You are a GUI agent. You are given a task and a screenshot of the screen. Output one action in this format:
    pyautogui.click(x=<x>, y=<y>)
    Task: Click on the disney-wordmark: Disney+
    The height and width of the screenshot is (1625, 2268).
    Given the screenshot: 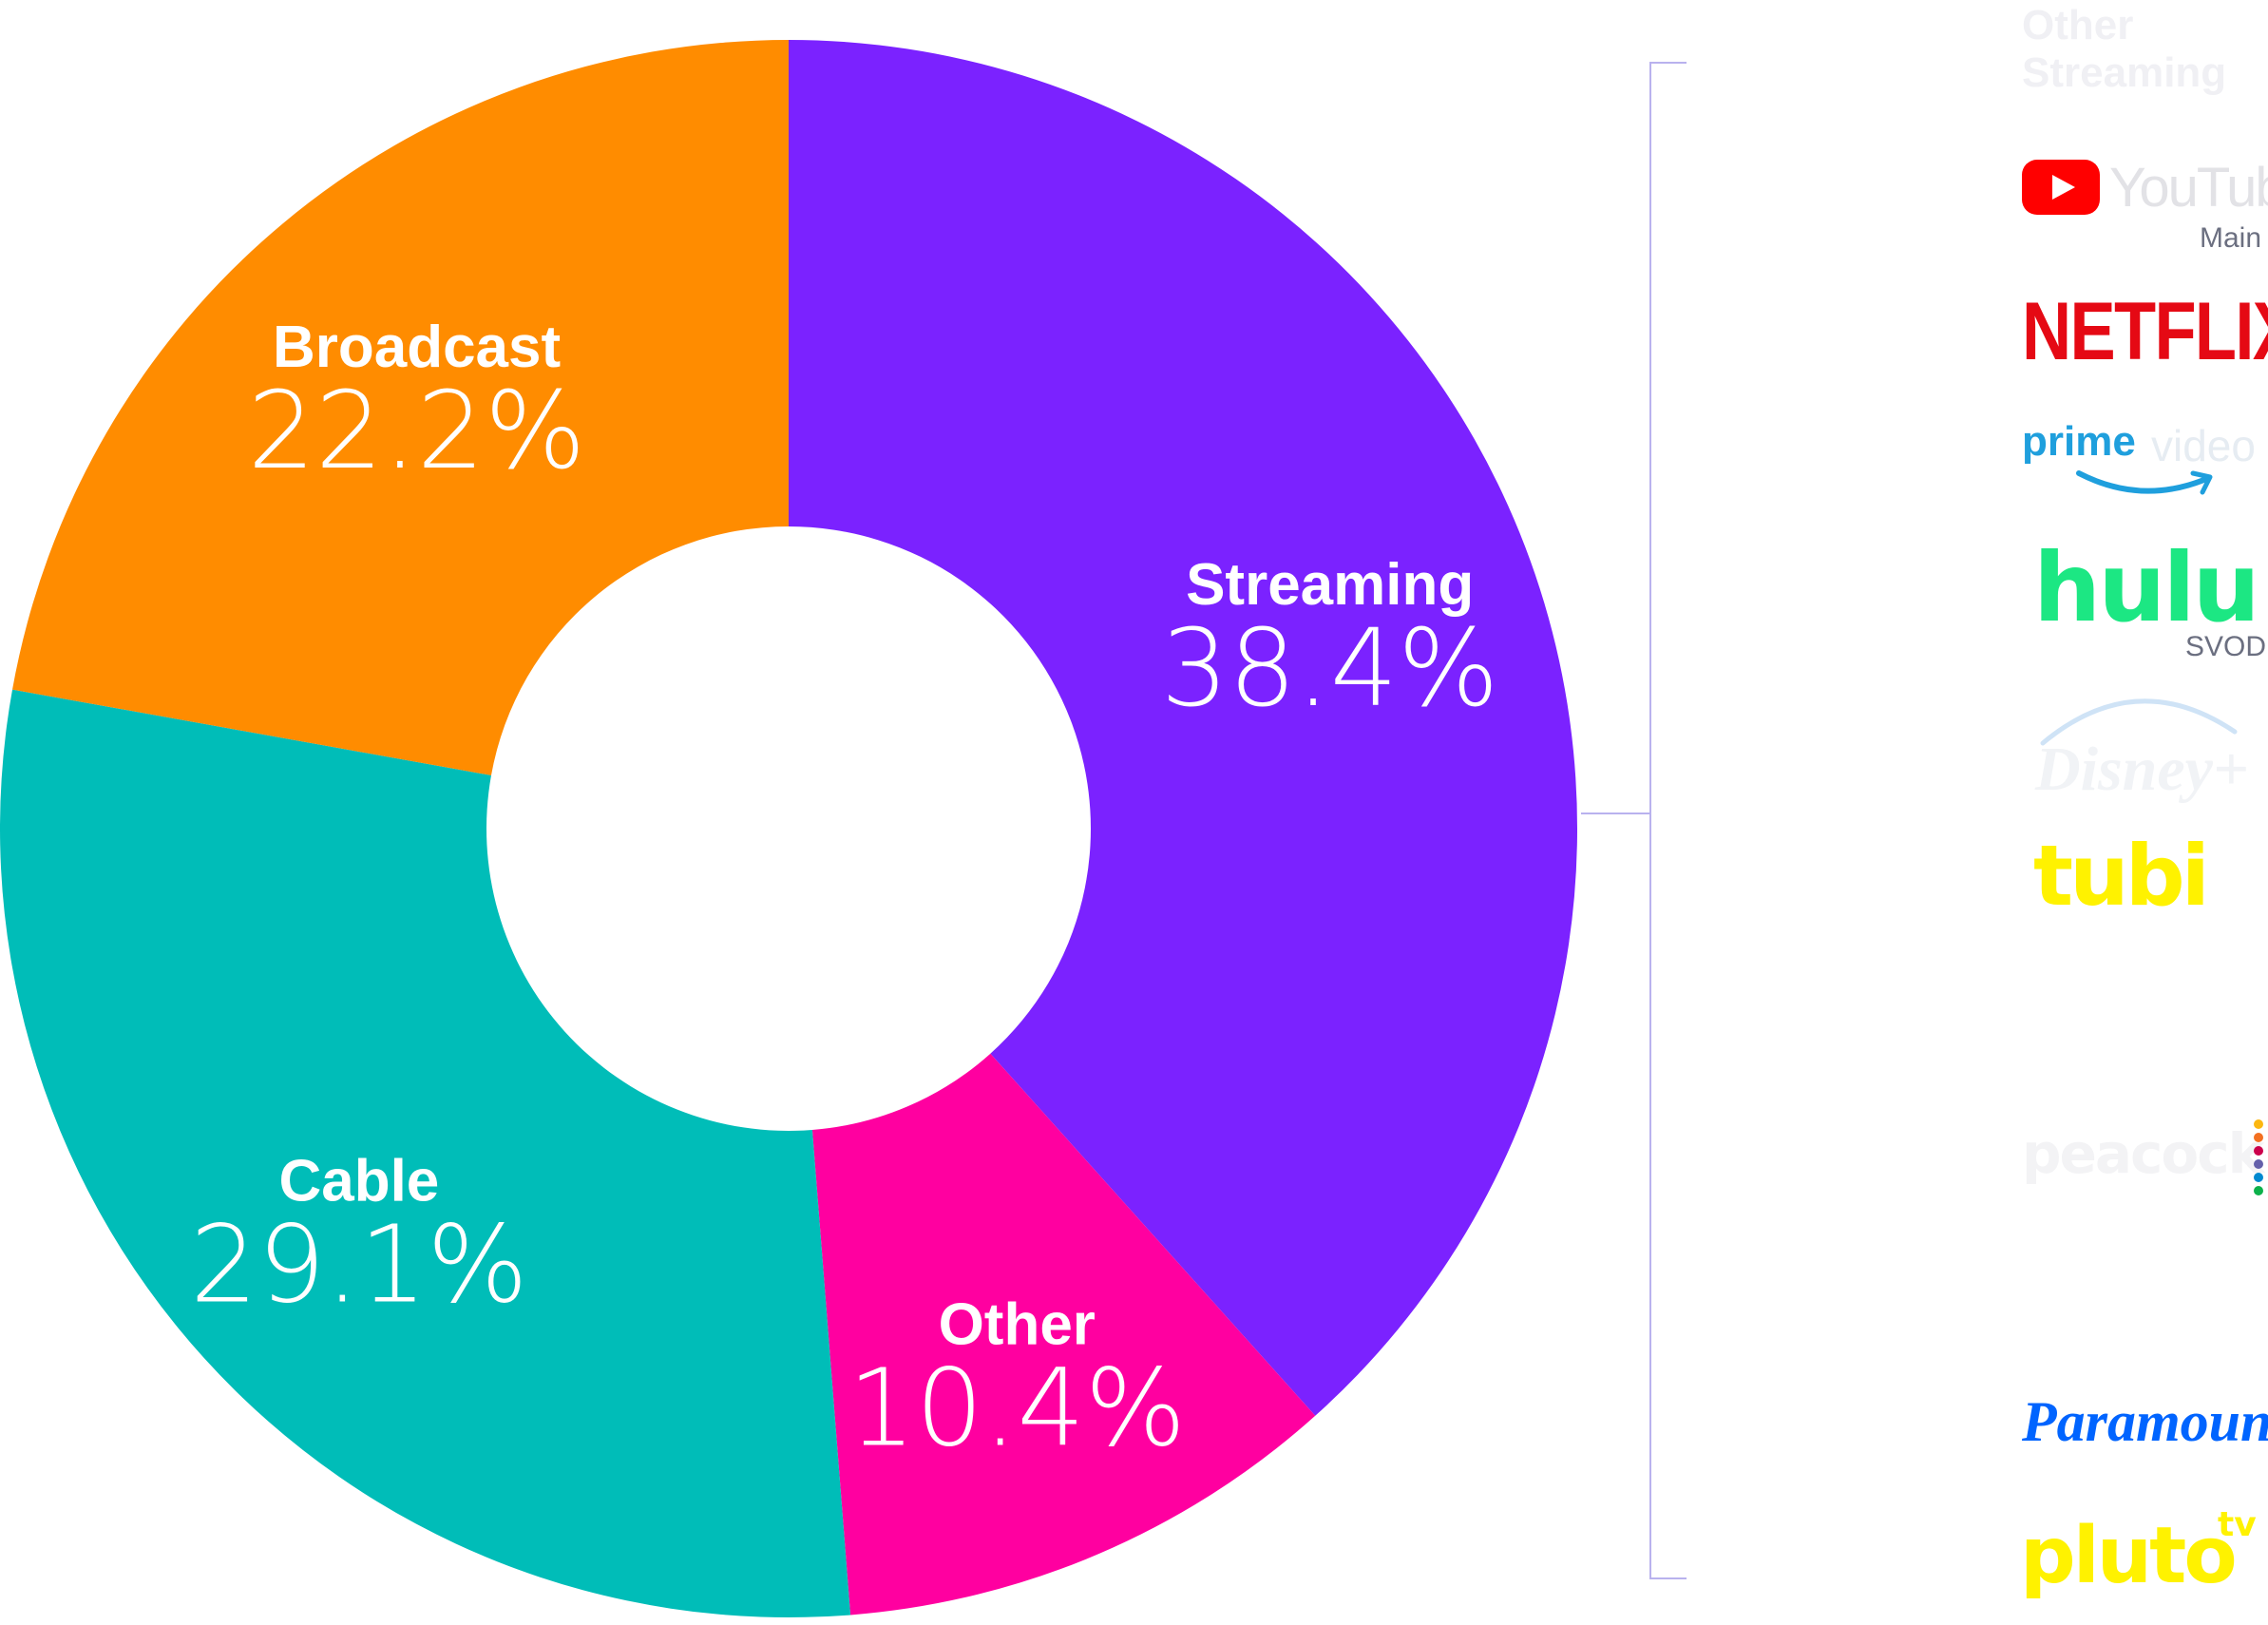 What is the action you would take?
    pyautogui.click(x=2142, y=770)
    